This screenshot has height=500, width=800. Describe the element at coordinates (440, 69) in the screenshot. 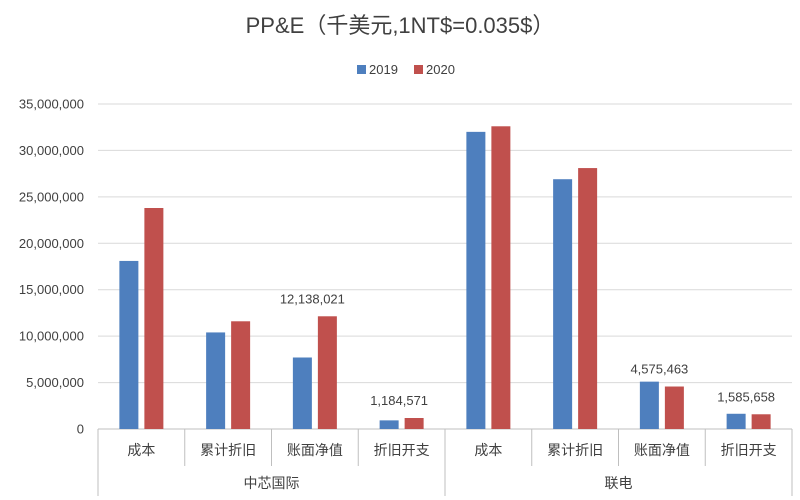

I see `legend-label-2020: 2020` at that location.